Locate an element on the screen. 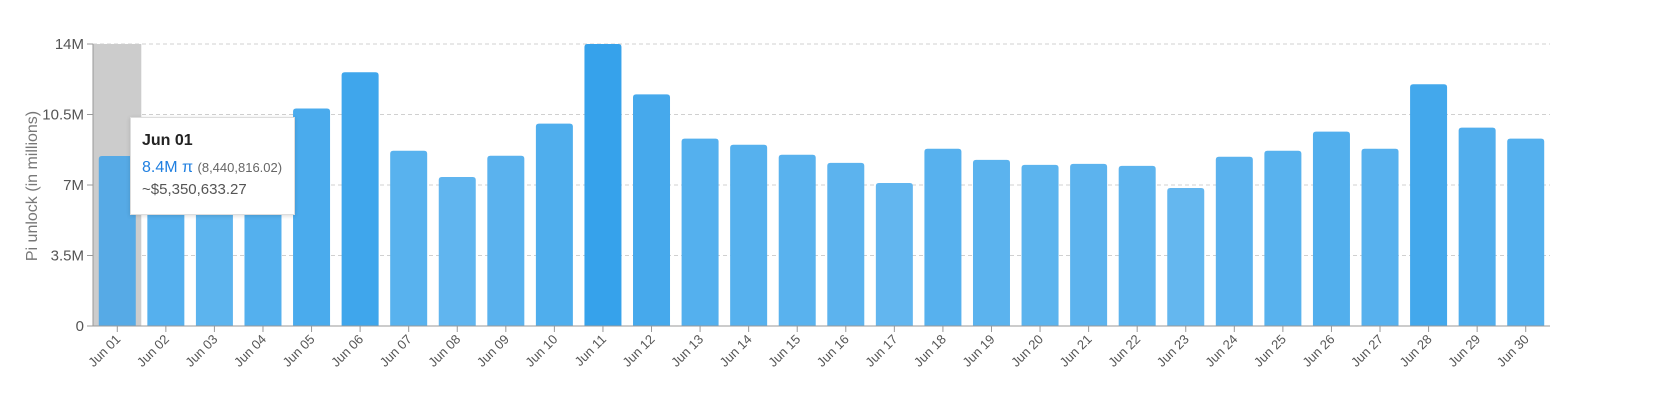 This screenshot has height=413, width=1662. x-tick-label: Jun 25 is located at coordinates (1270, 351).